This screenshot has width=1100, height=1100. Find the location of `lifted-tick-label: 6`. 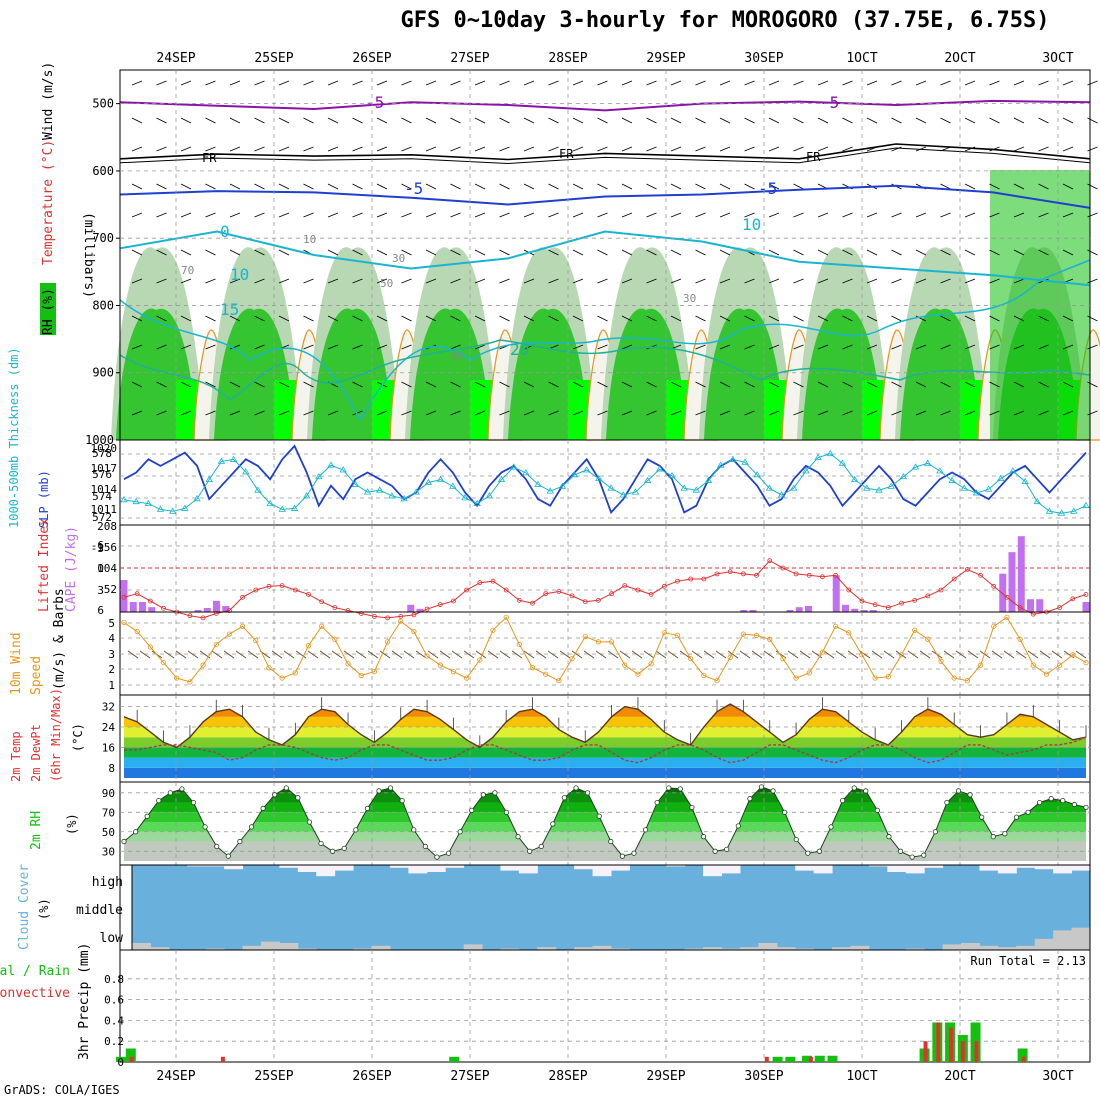

lifted-tick-label: 6 is located at coordinates (100, 610).